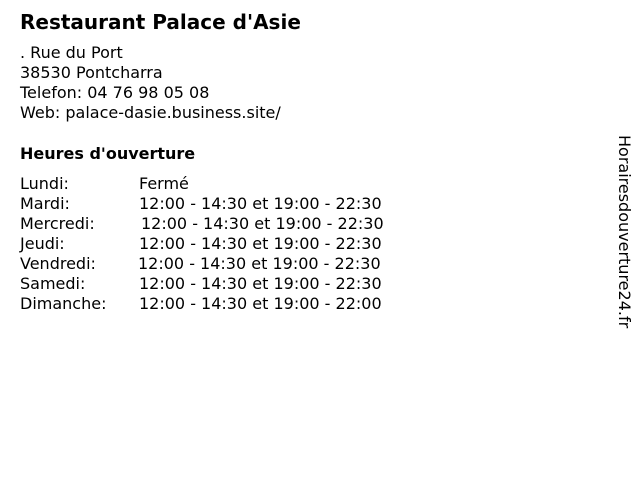 The image size is (640, 480). What do you see at coordinates (53, 283) in the screenshot?
I see `day: Samedi:` at bounding box center [53, 283].